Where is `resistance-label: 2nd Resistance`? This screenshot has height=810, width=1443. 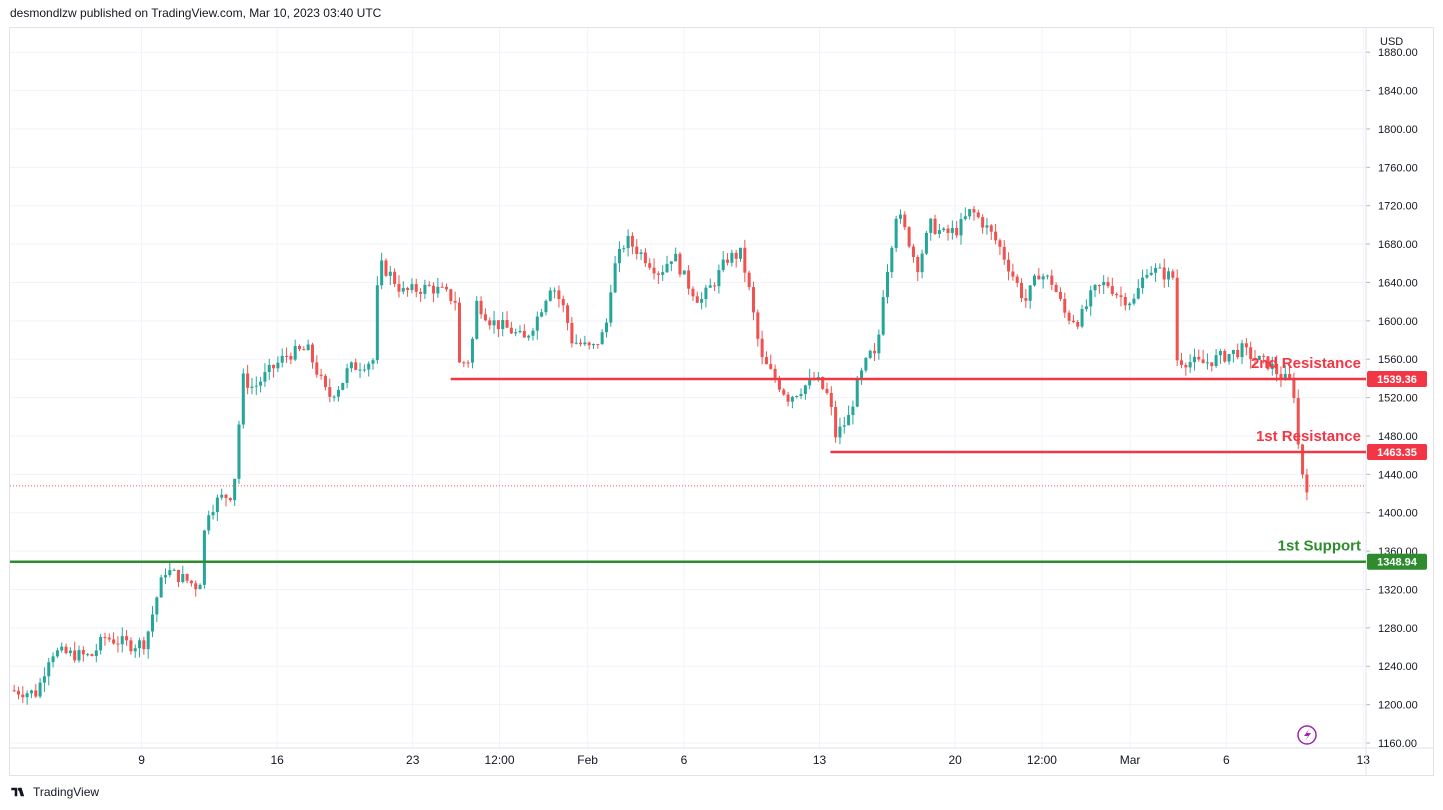
resistance-label: 2nd Resistance is located at coordinates (1306, 363).